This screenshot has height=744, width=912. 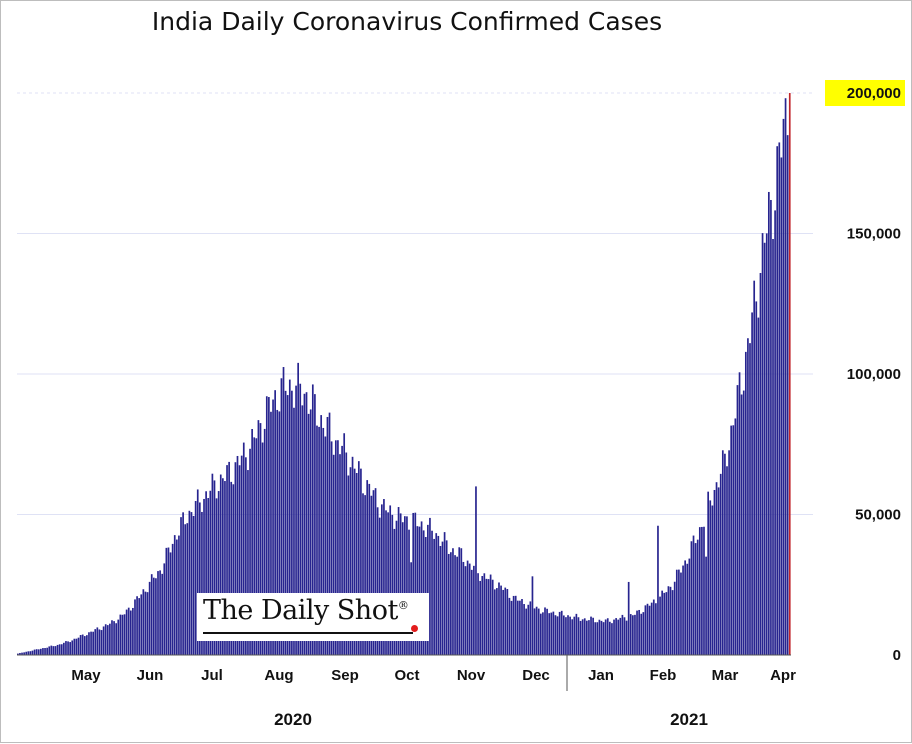 I want to click on y-tick-label: 150,000, so click(x=874, y=234).